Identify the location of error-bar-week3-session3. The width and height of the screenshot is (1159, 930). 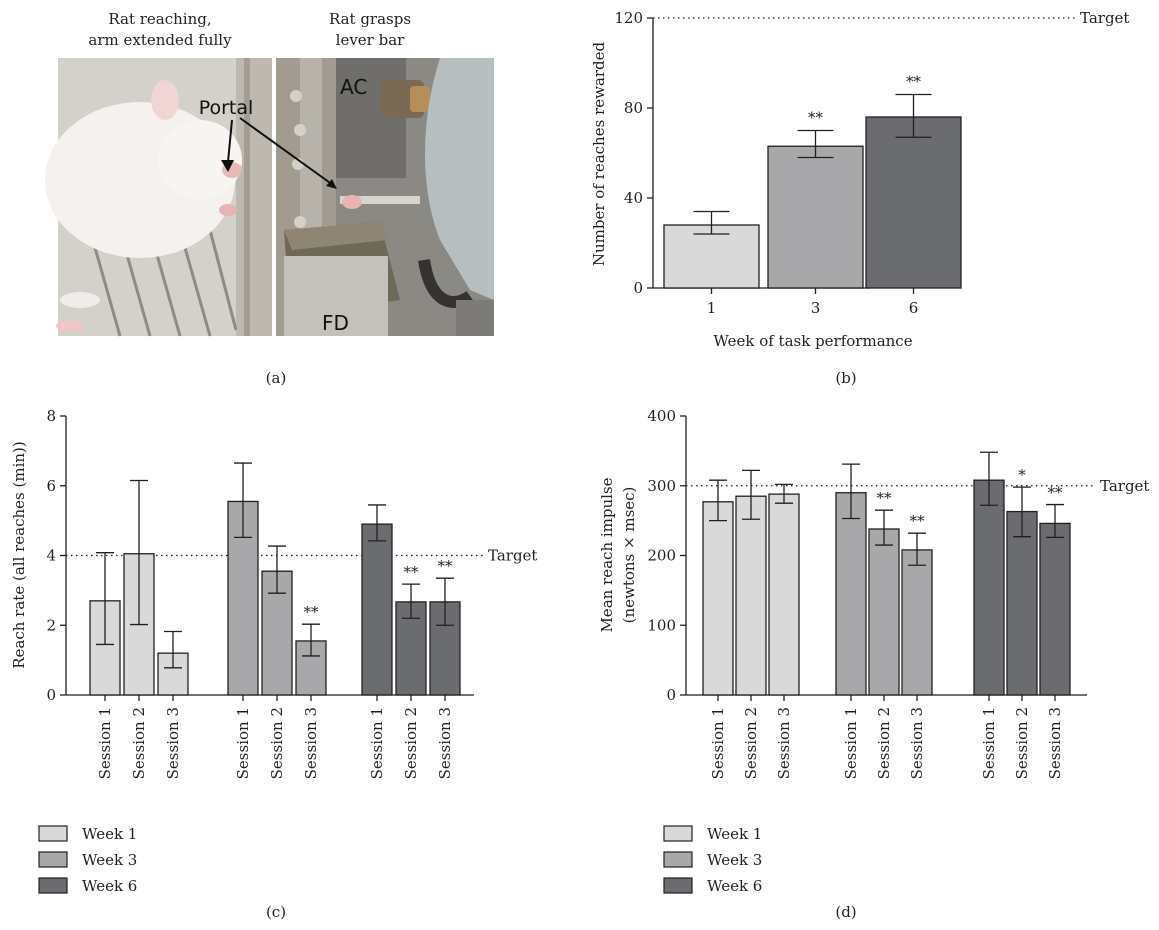
(311, 640).